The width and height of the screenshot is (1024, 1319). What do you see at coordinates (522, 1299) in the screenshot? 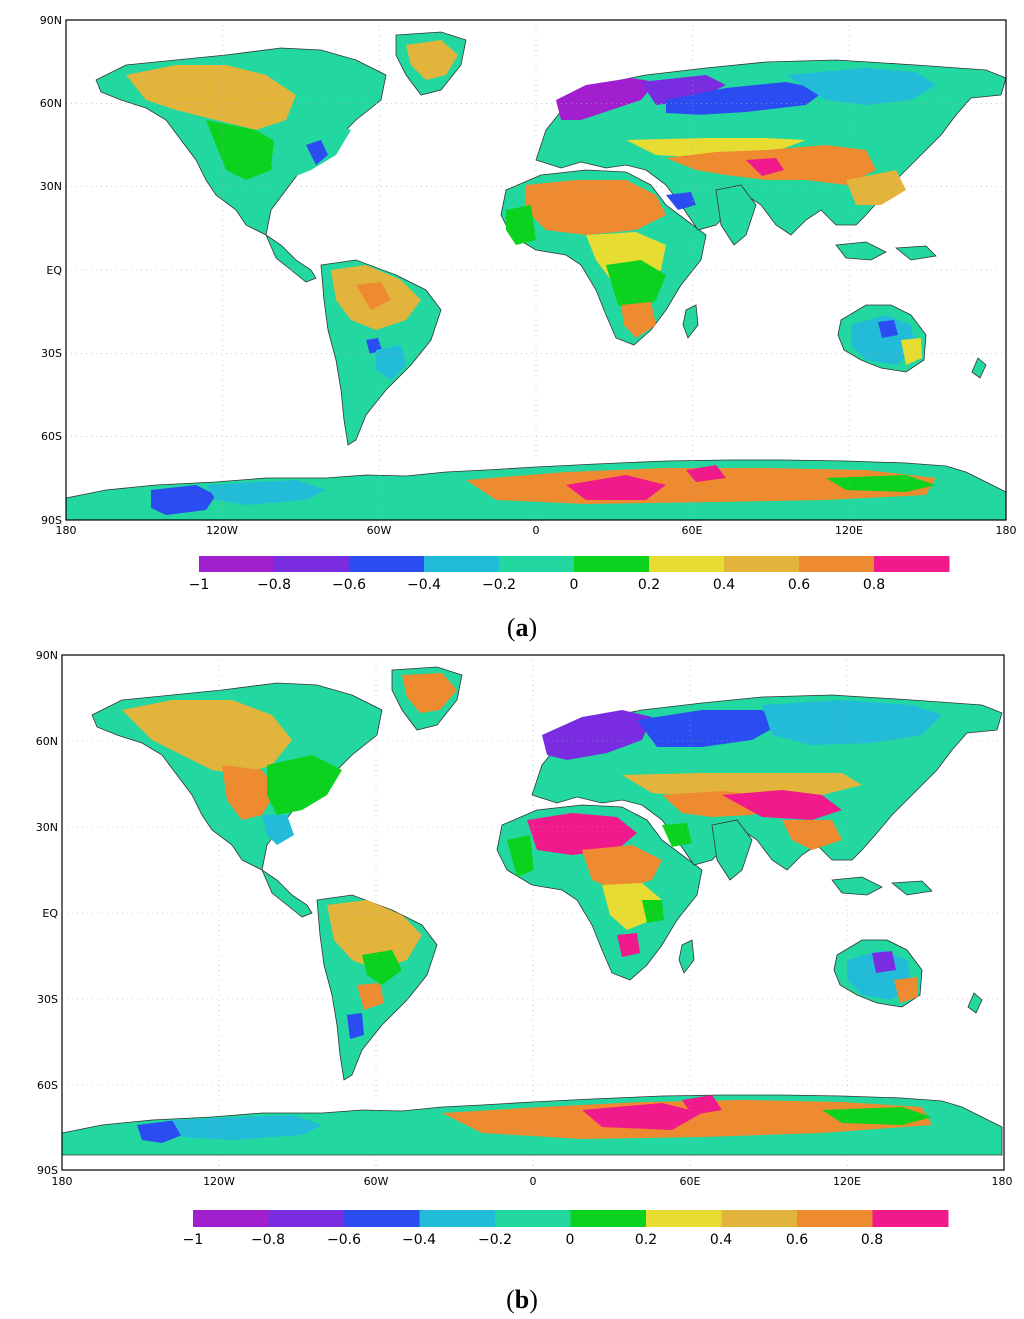
I see `panel-label-b: (b)` at bounding box center [522, 1299].